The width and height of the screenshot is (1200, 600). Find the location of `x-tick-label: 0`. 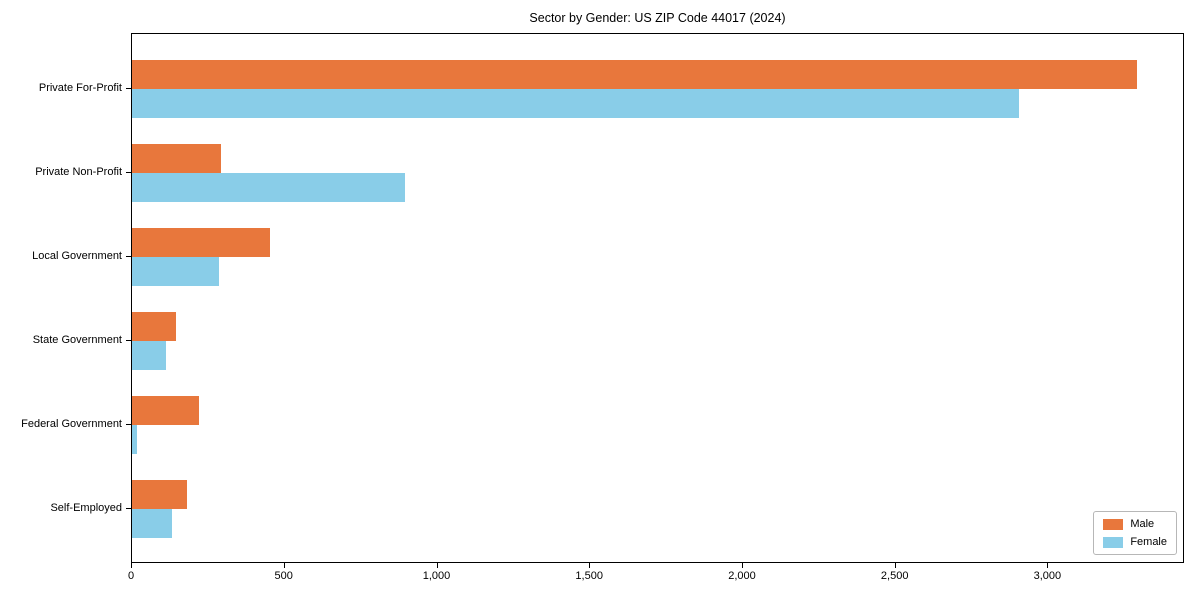

x-tick-label: 0 is located at coordinates (131, 576).